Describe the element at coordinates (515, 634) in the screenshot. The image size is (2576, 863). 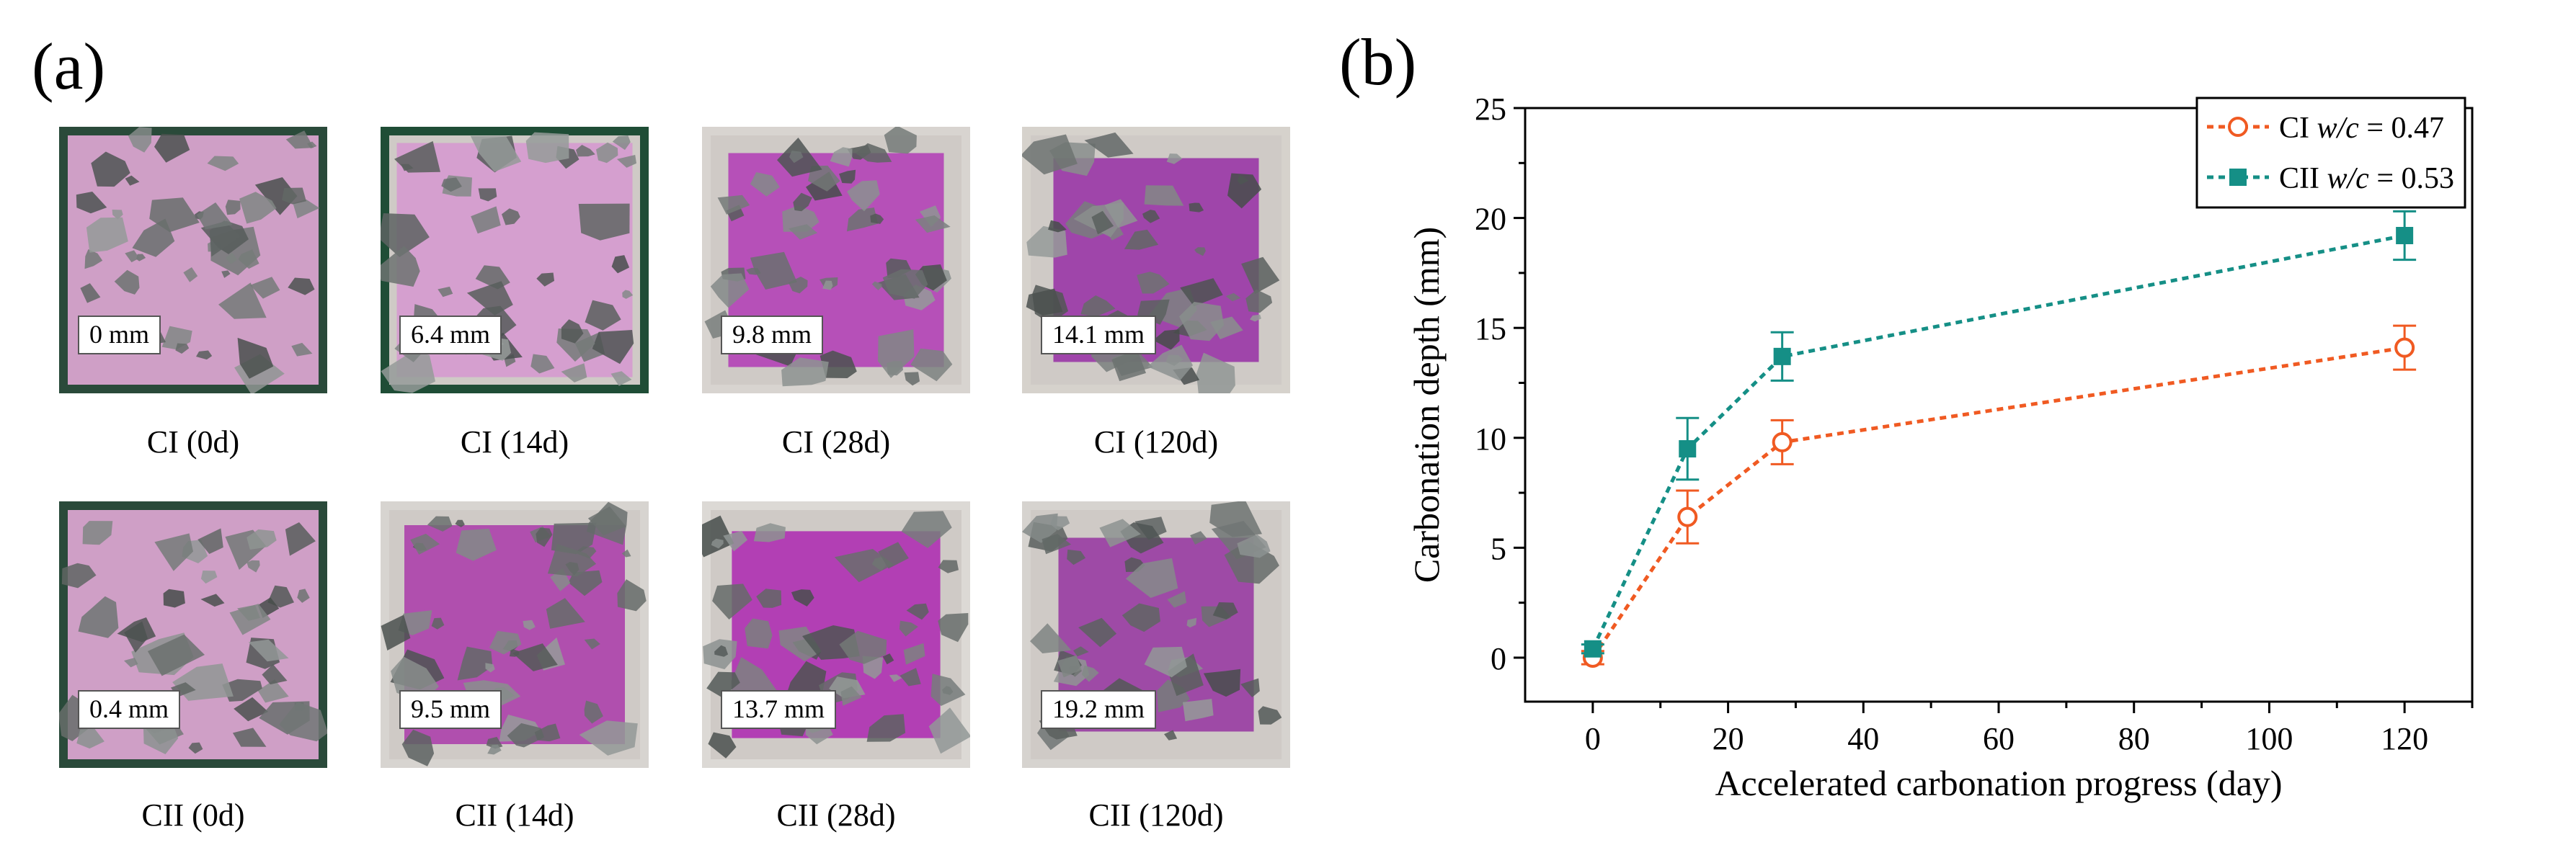
I see `specimen-photo: 9.5 mm` at that location.